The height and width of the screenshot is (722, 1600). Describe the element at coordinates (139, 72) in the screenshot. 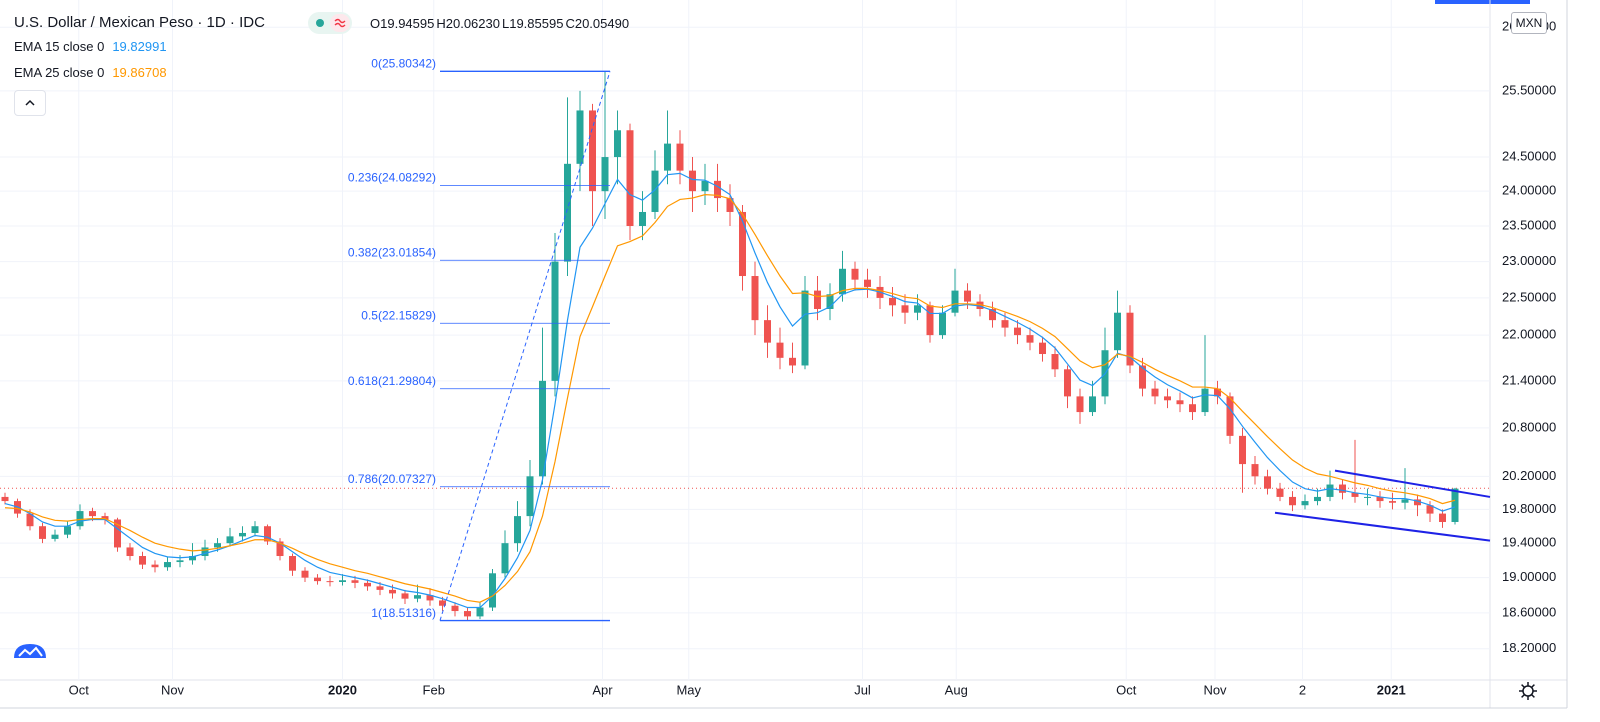

I see `legend-value: 19.86708` at that location.